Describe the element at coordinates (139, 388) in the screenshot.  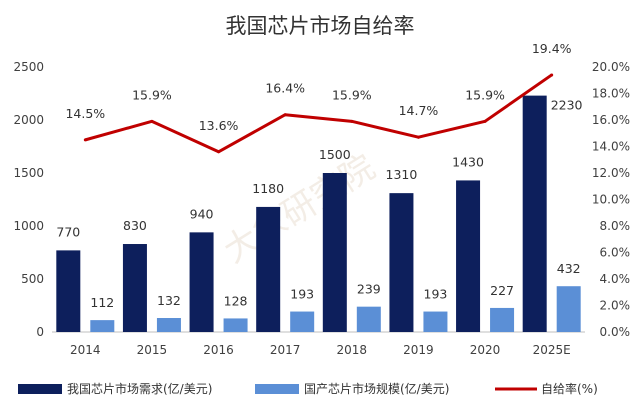
I see `legend-label-demand: 我国芯片市场需求(亿/美元)` at that location.